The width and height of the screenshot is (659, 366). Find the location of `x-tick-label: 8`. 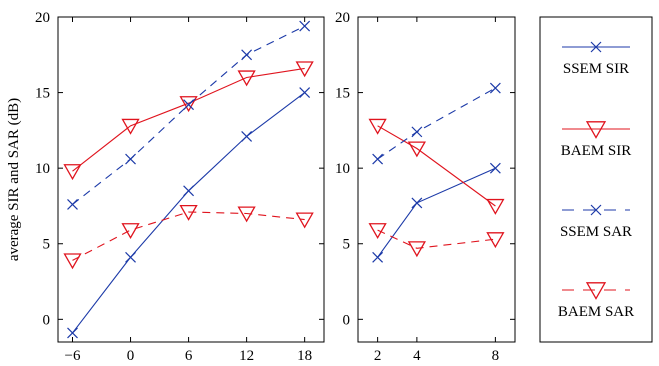

x-tick-label: 8 is located at coordinates (496, 356).